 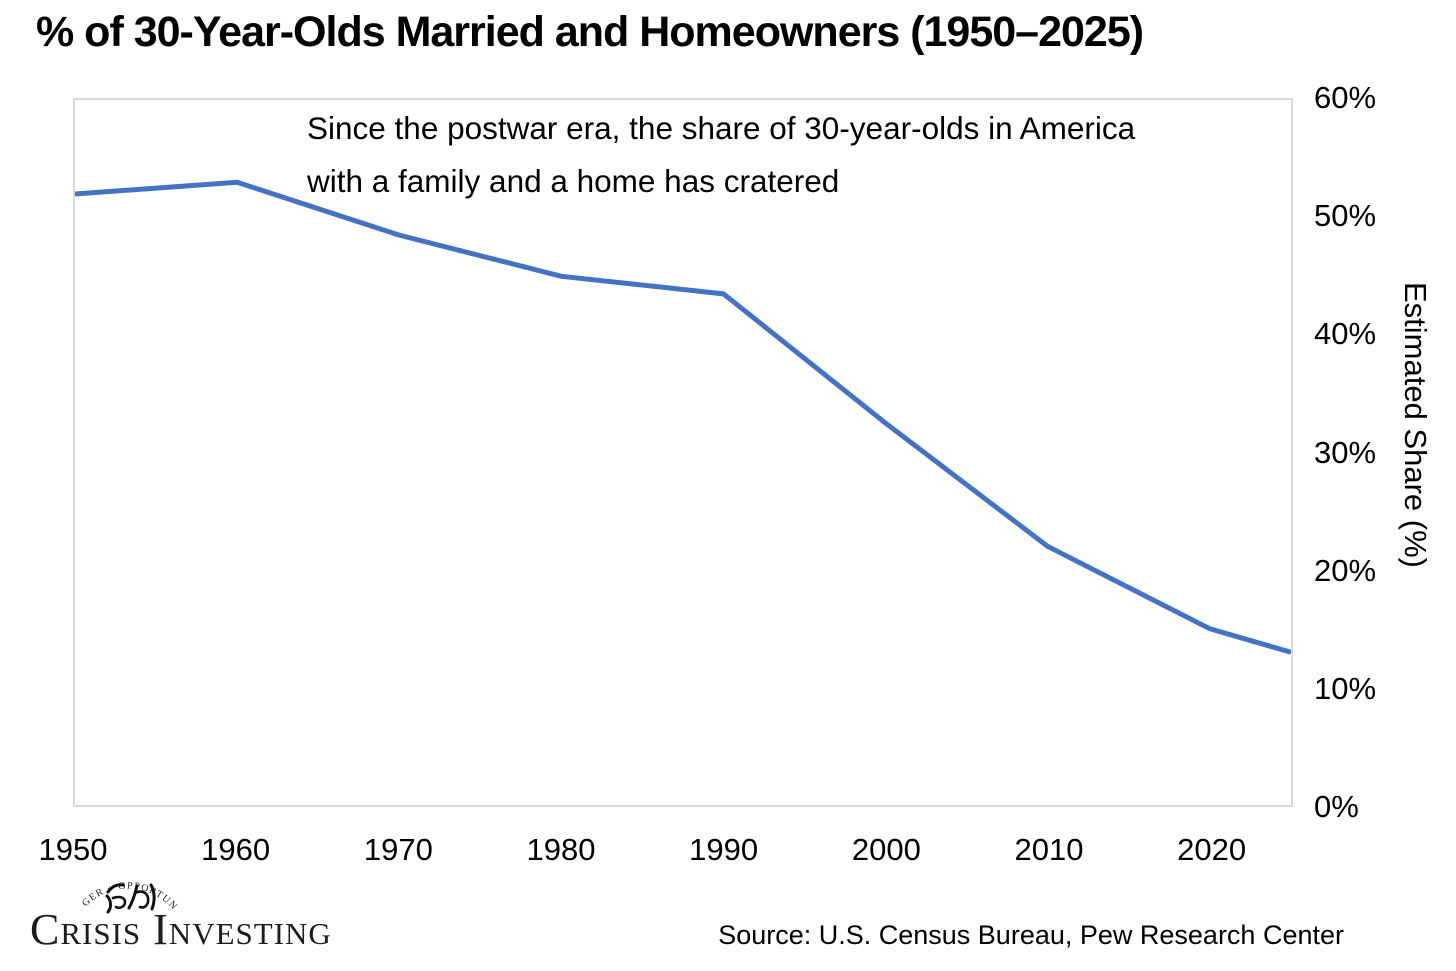 What do you see at coordinates (724, 849) in the screenshot?
I see `x-tick-label: 1990` at bounding box center [724, 849].